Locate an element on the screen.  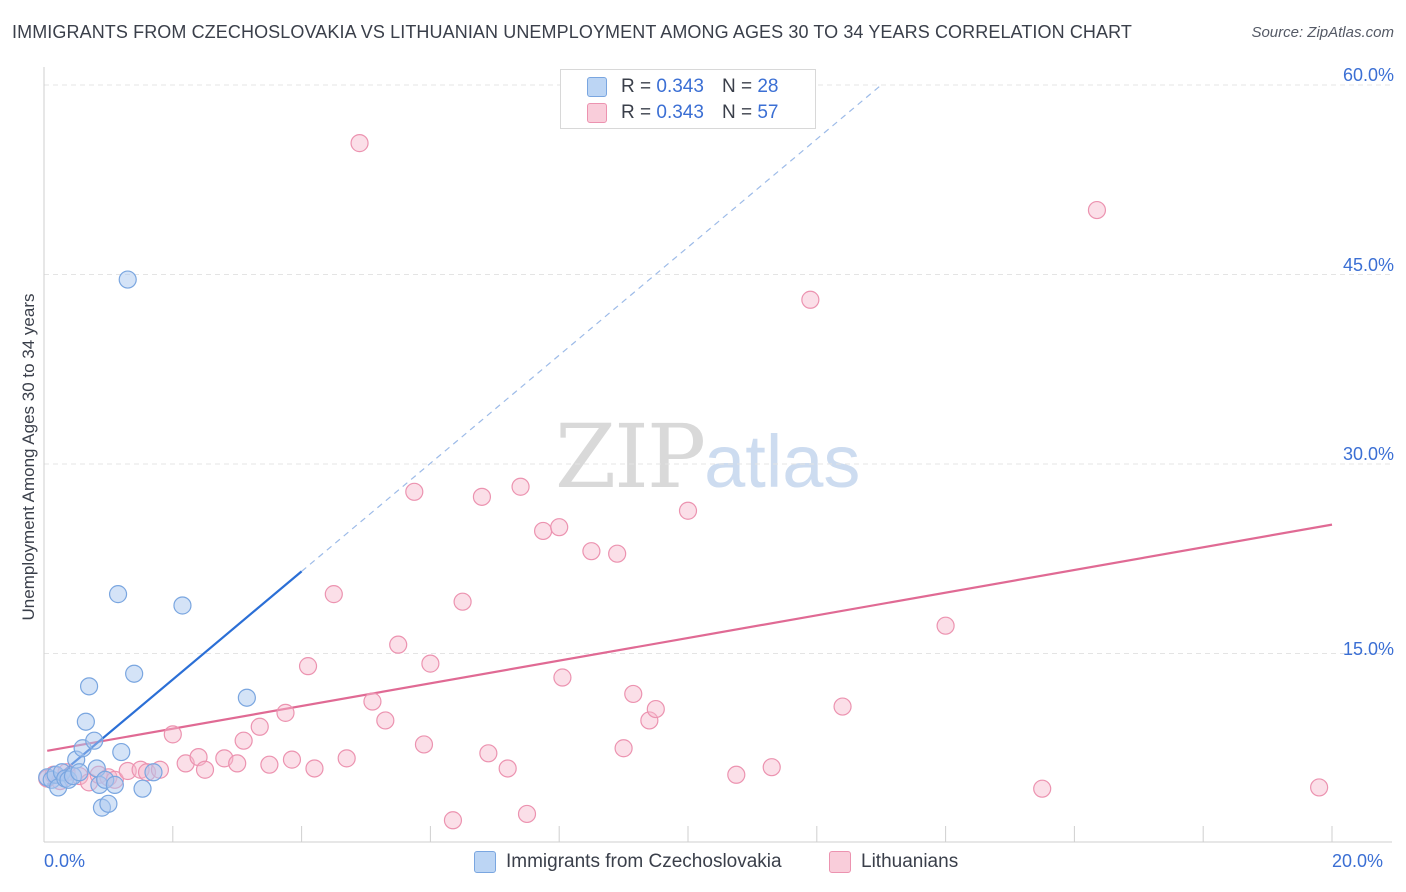
x-tick-label-min: 0.0% is located at coordinates (65, 861).